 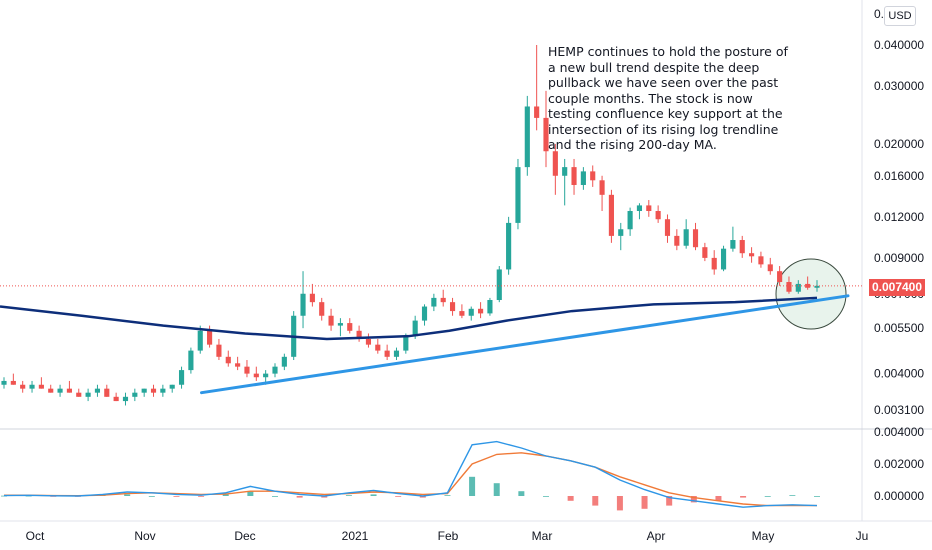 What do you see at coordinates (410, 479) in the screenshot?
I see `macd-signal-line` at bounding box center [410, 479].